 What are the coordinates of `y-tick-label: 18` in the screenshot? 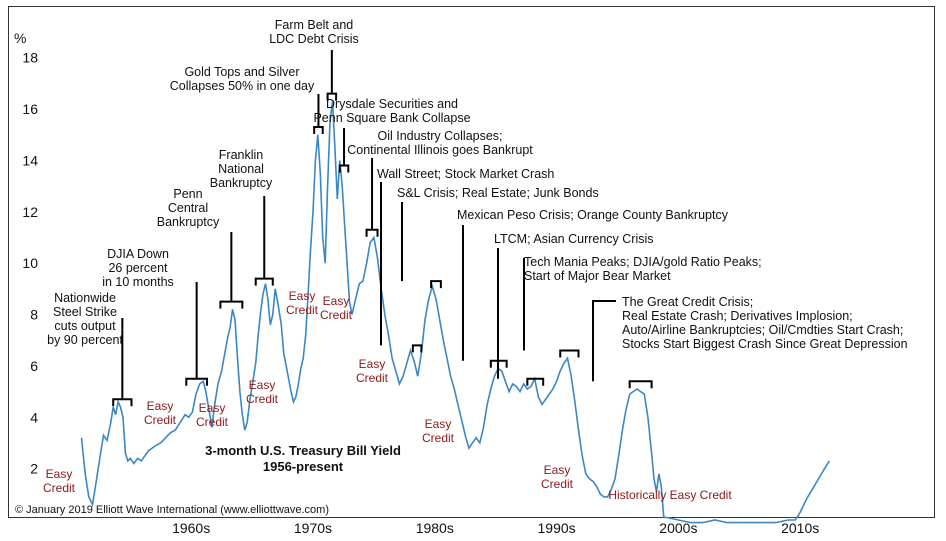 It's located at (30, 58).